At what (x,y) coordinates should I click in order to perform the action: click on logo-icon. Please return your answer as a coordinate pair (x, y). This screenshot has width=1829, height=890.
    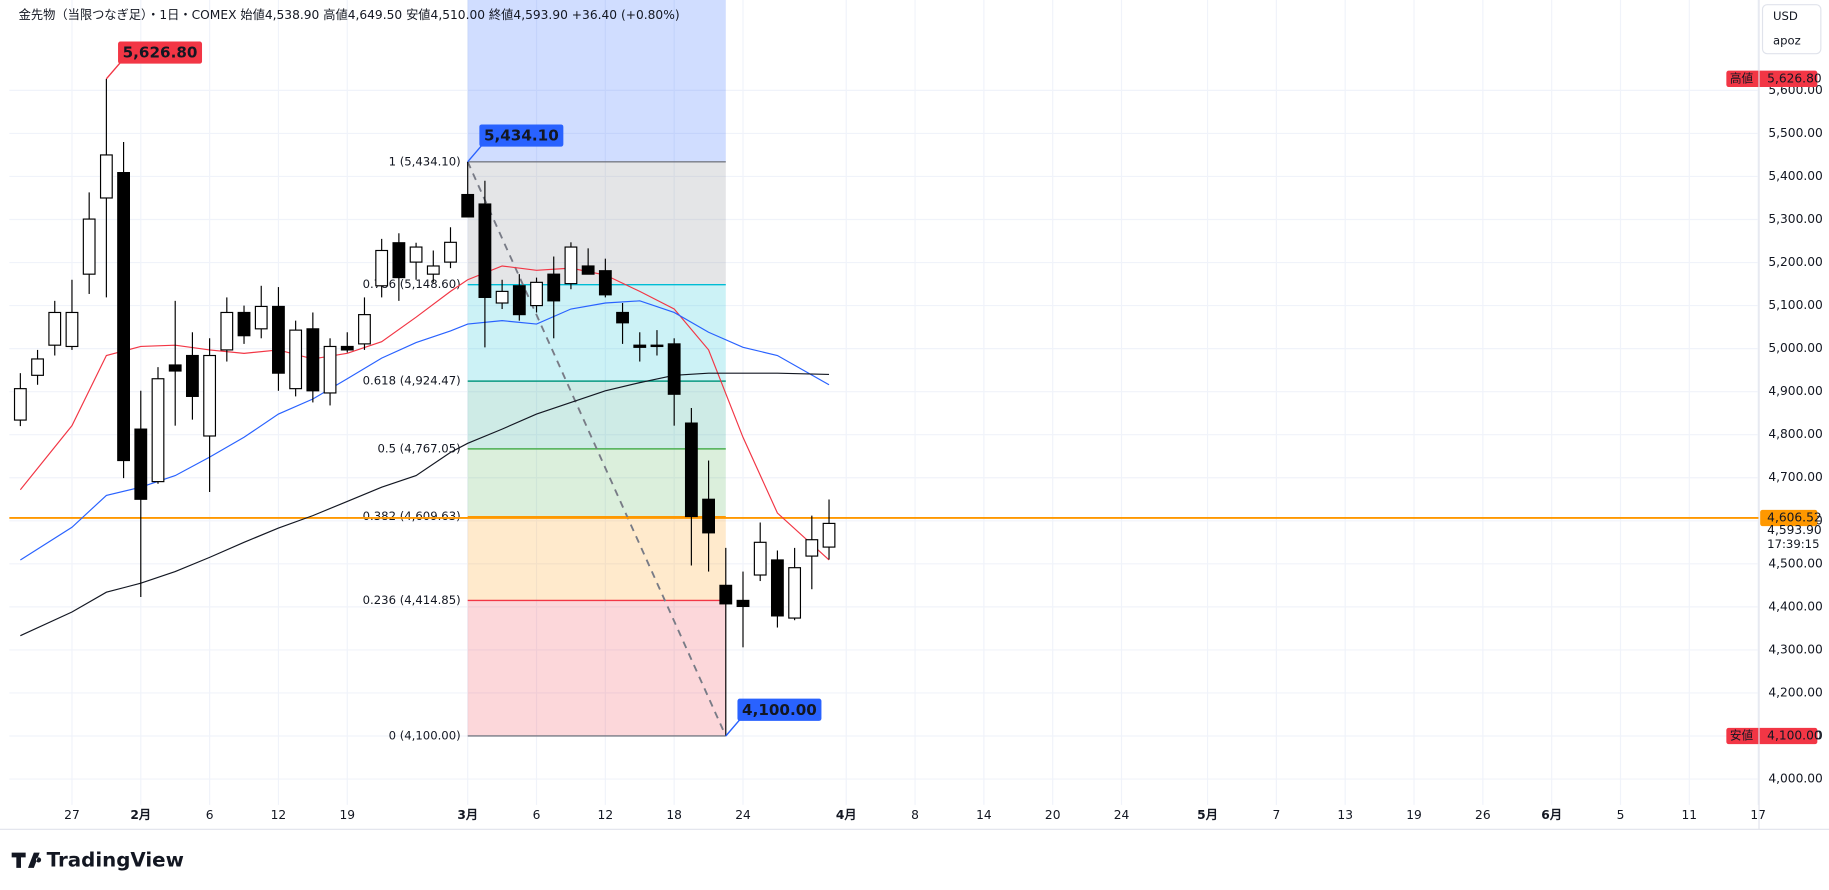
    Looking at the image, I should click on (26, 860).